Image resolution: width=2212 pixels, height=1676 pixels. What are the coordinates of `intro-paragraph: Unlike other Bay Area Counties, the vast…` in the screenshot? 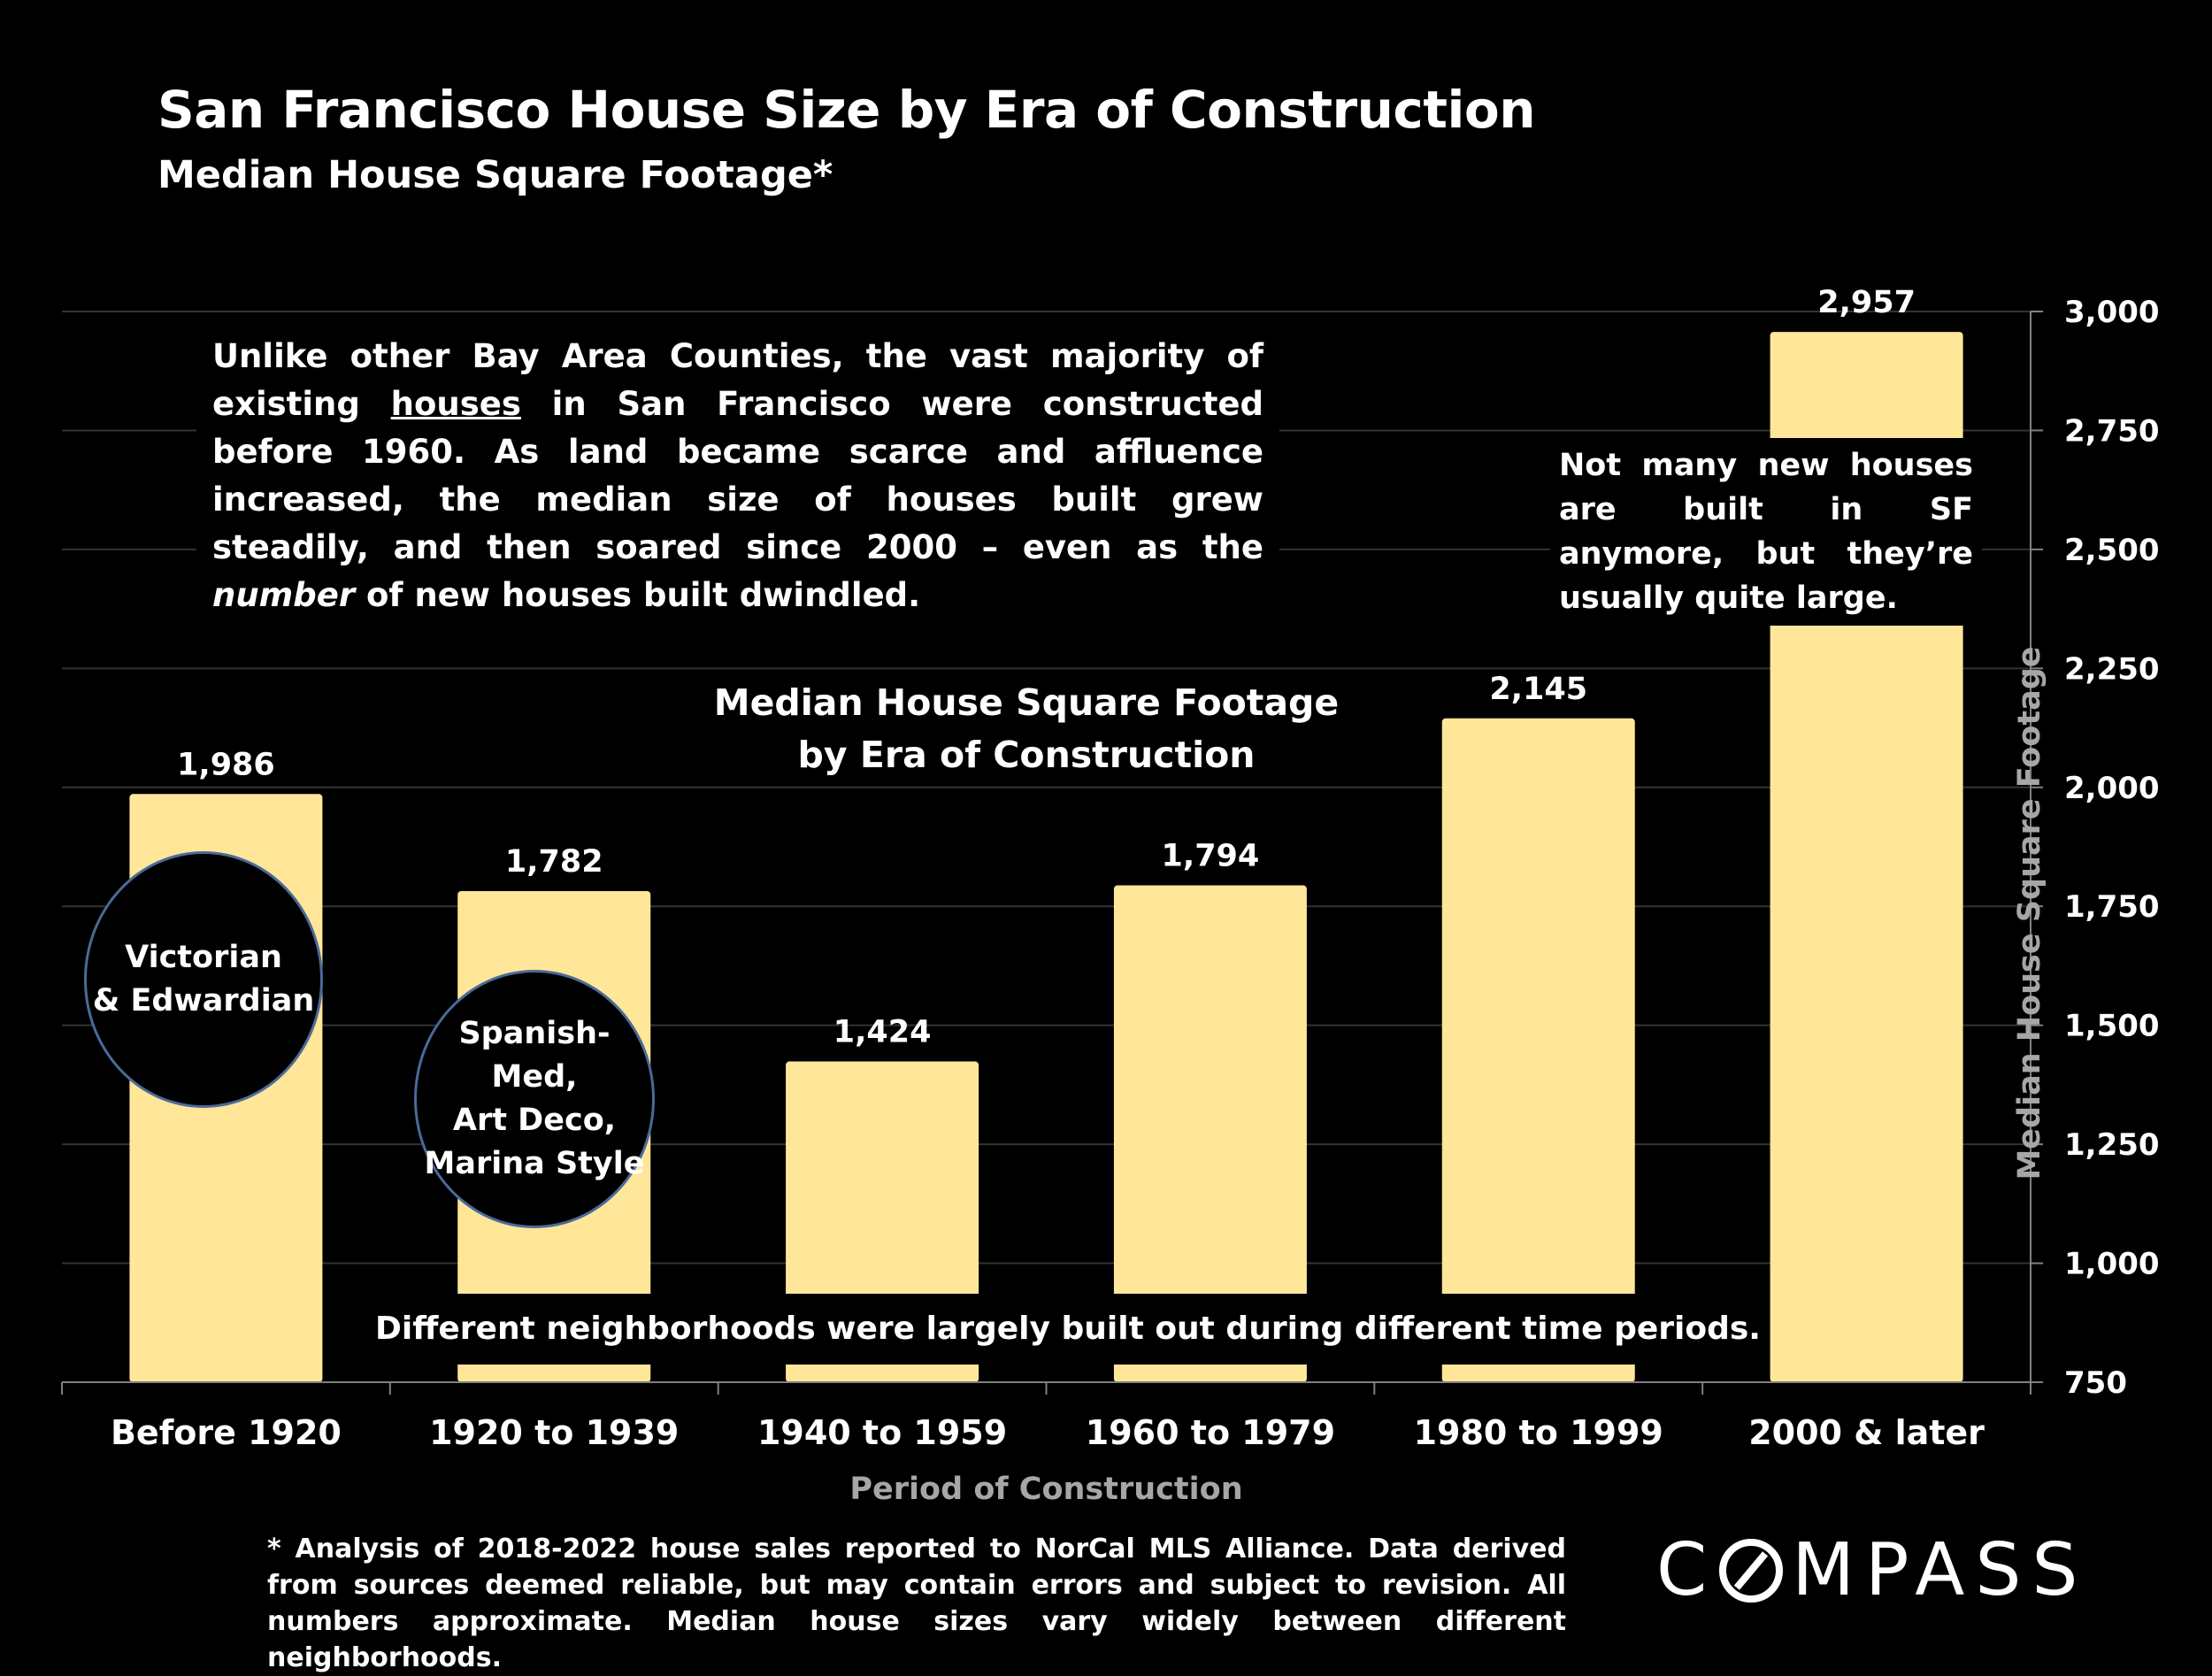 It's located at (738, 476).